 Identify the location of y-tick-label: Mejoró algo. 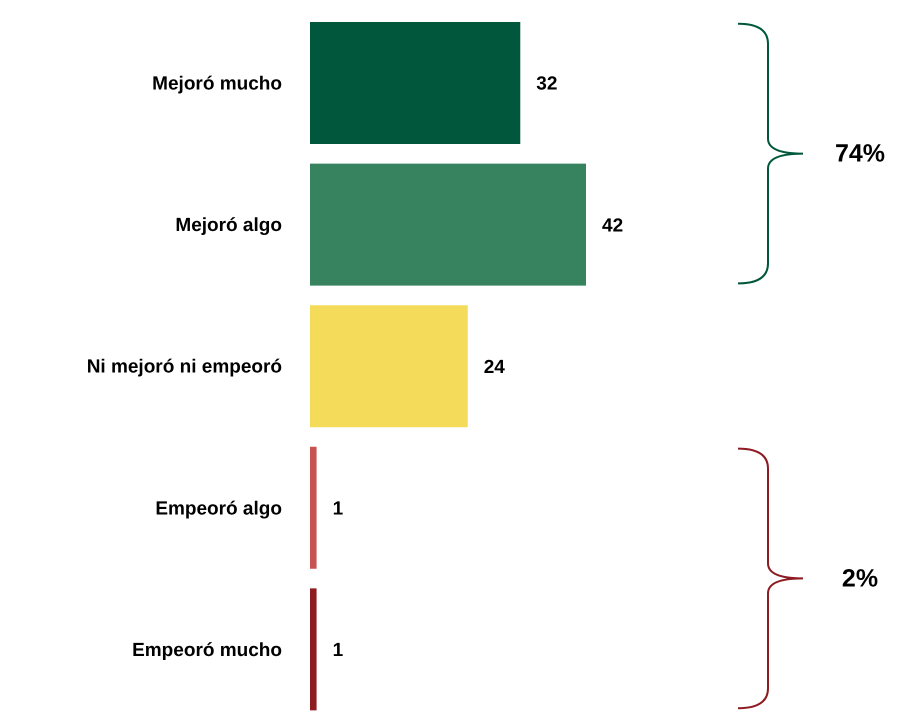
(228, 225).